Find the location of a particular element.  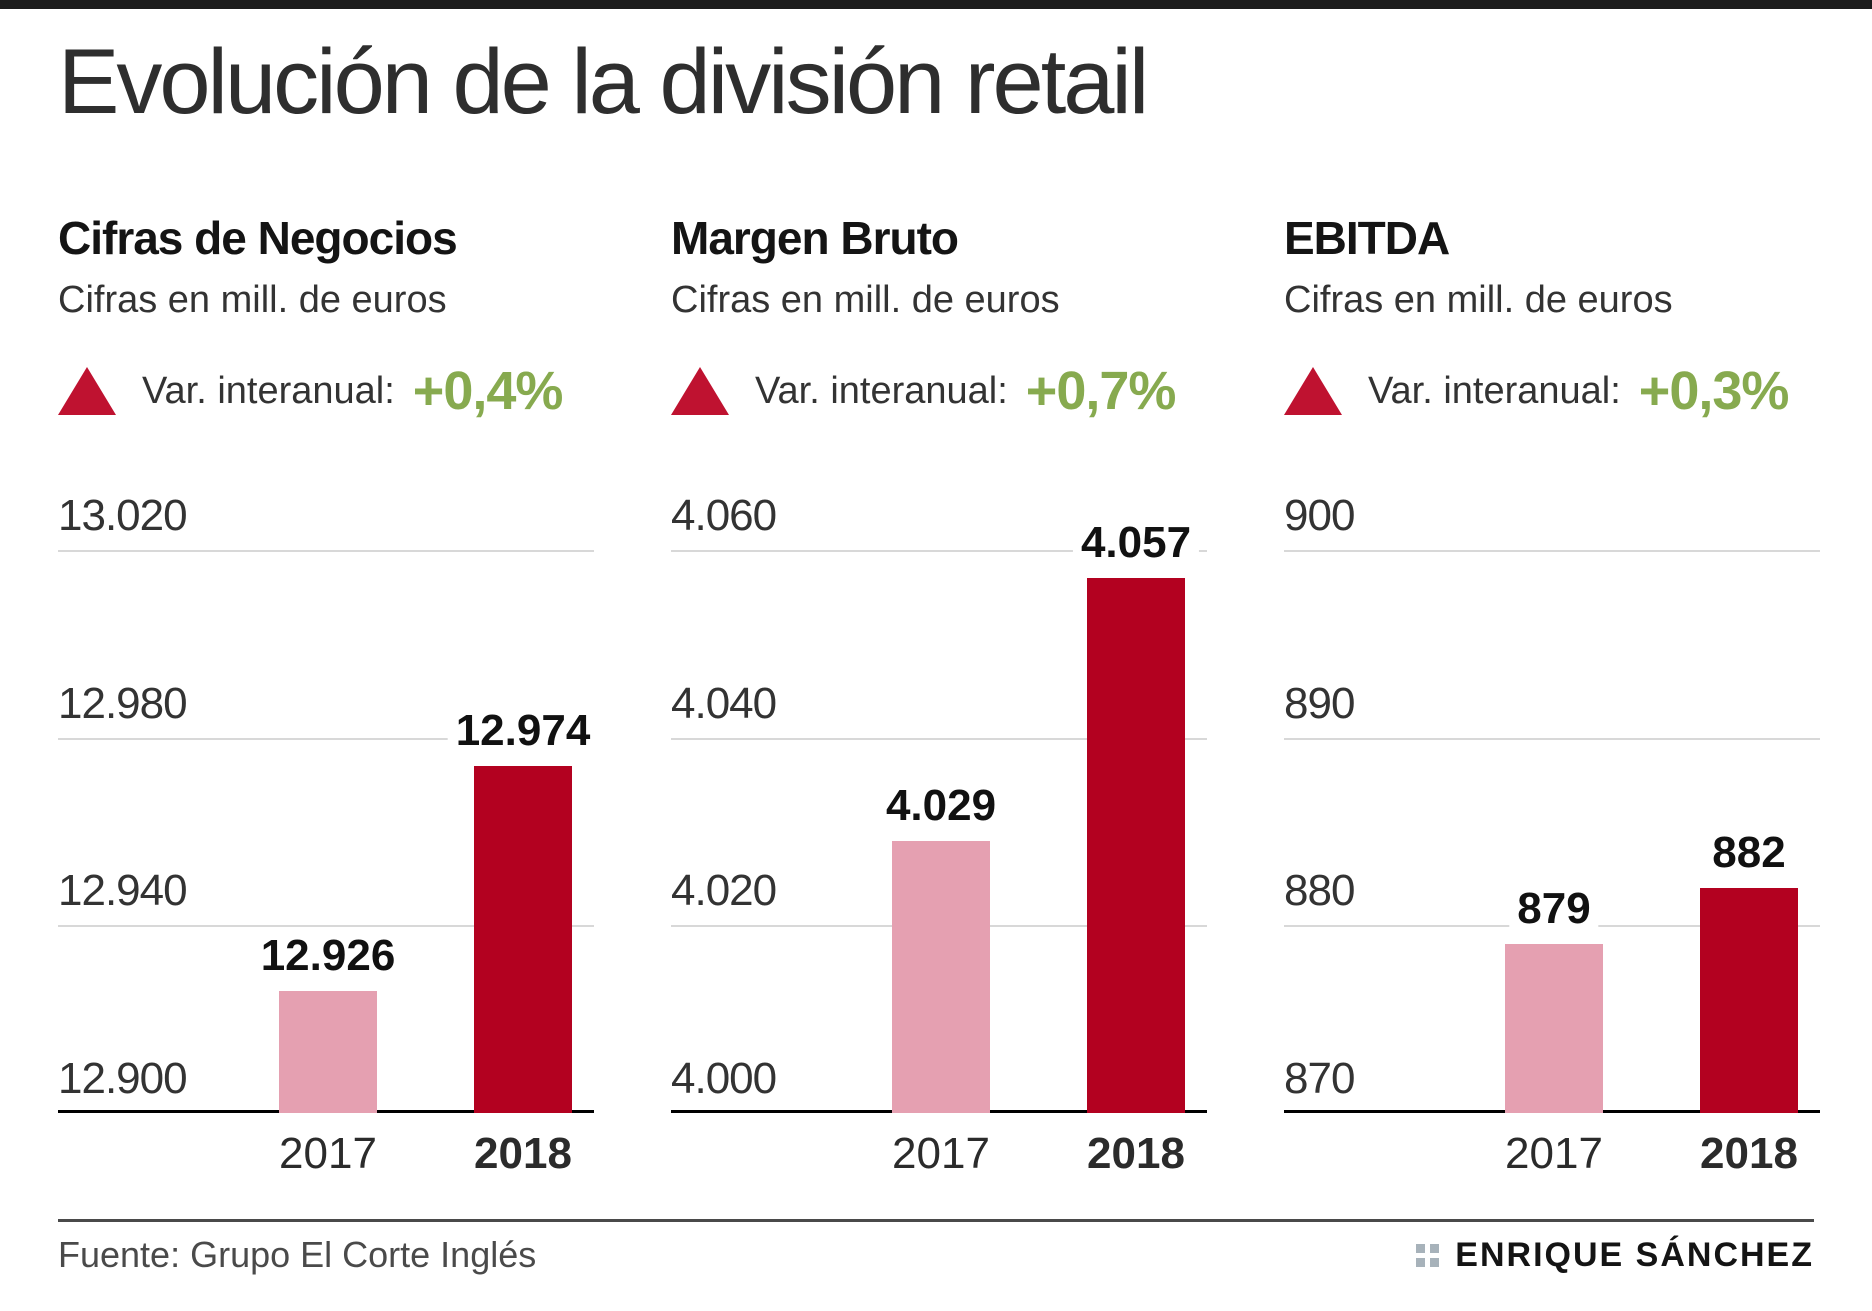

y-tick-label: 12.900 is located at coordinates (123, 1078).